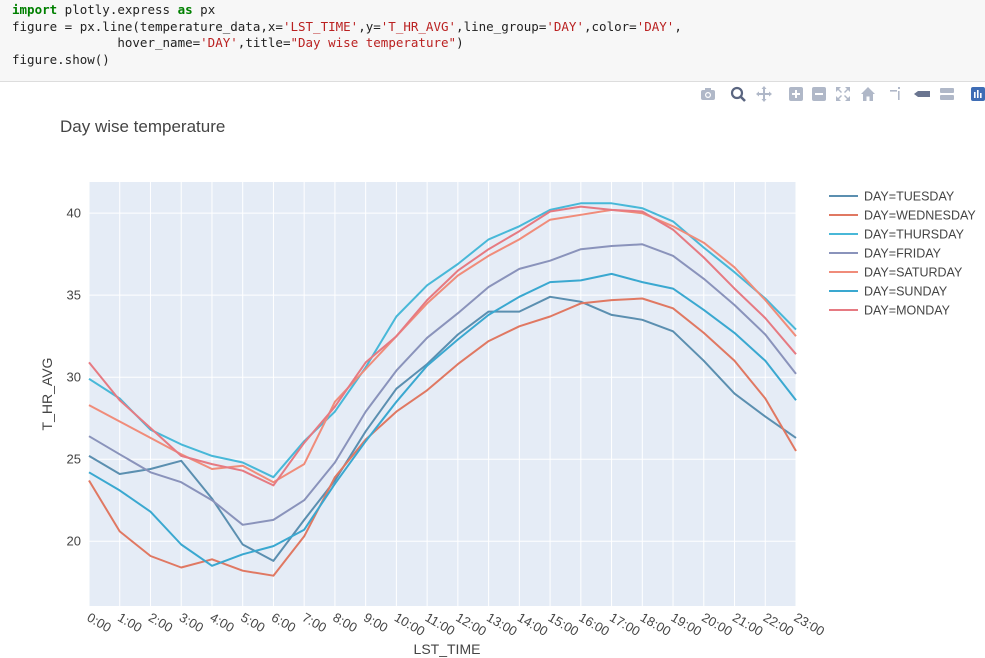 Image resolution: width=985 pixels, height=658 pixels. Describe the element at coordinates (913, 273) in the screenshot. I see `legend-label: DAY=SATURDAY` at that location.